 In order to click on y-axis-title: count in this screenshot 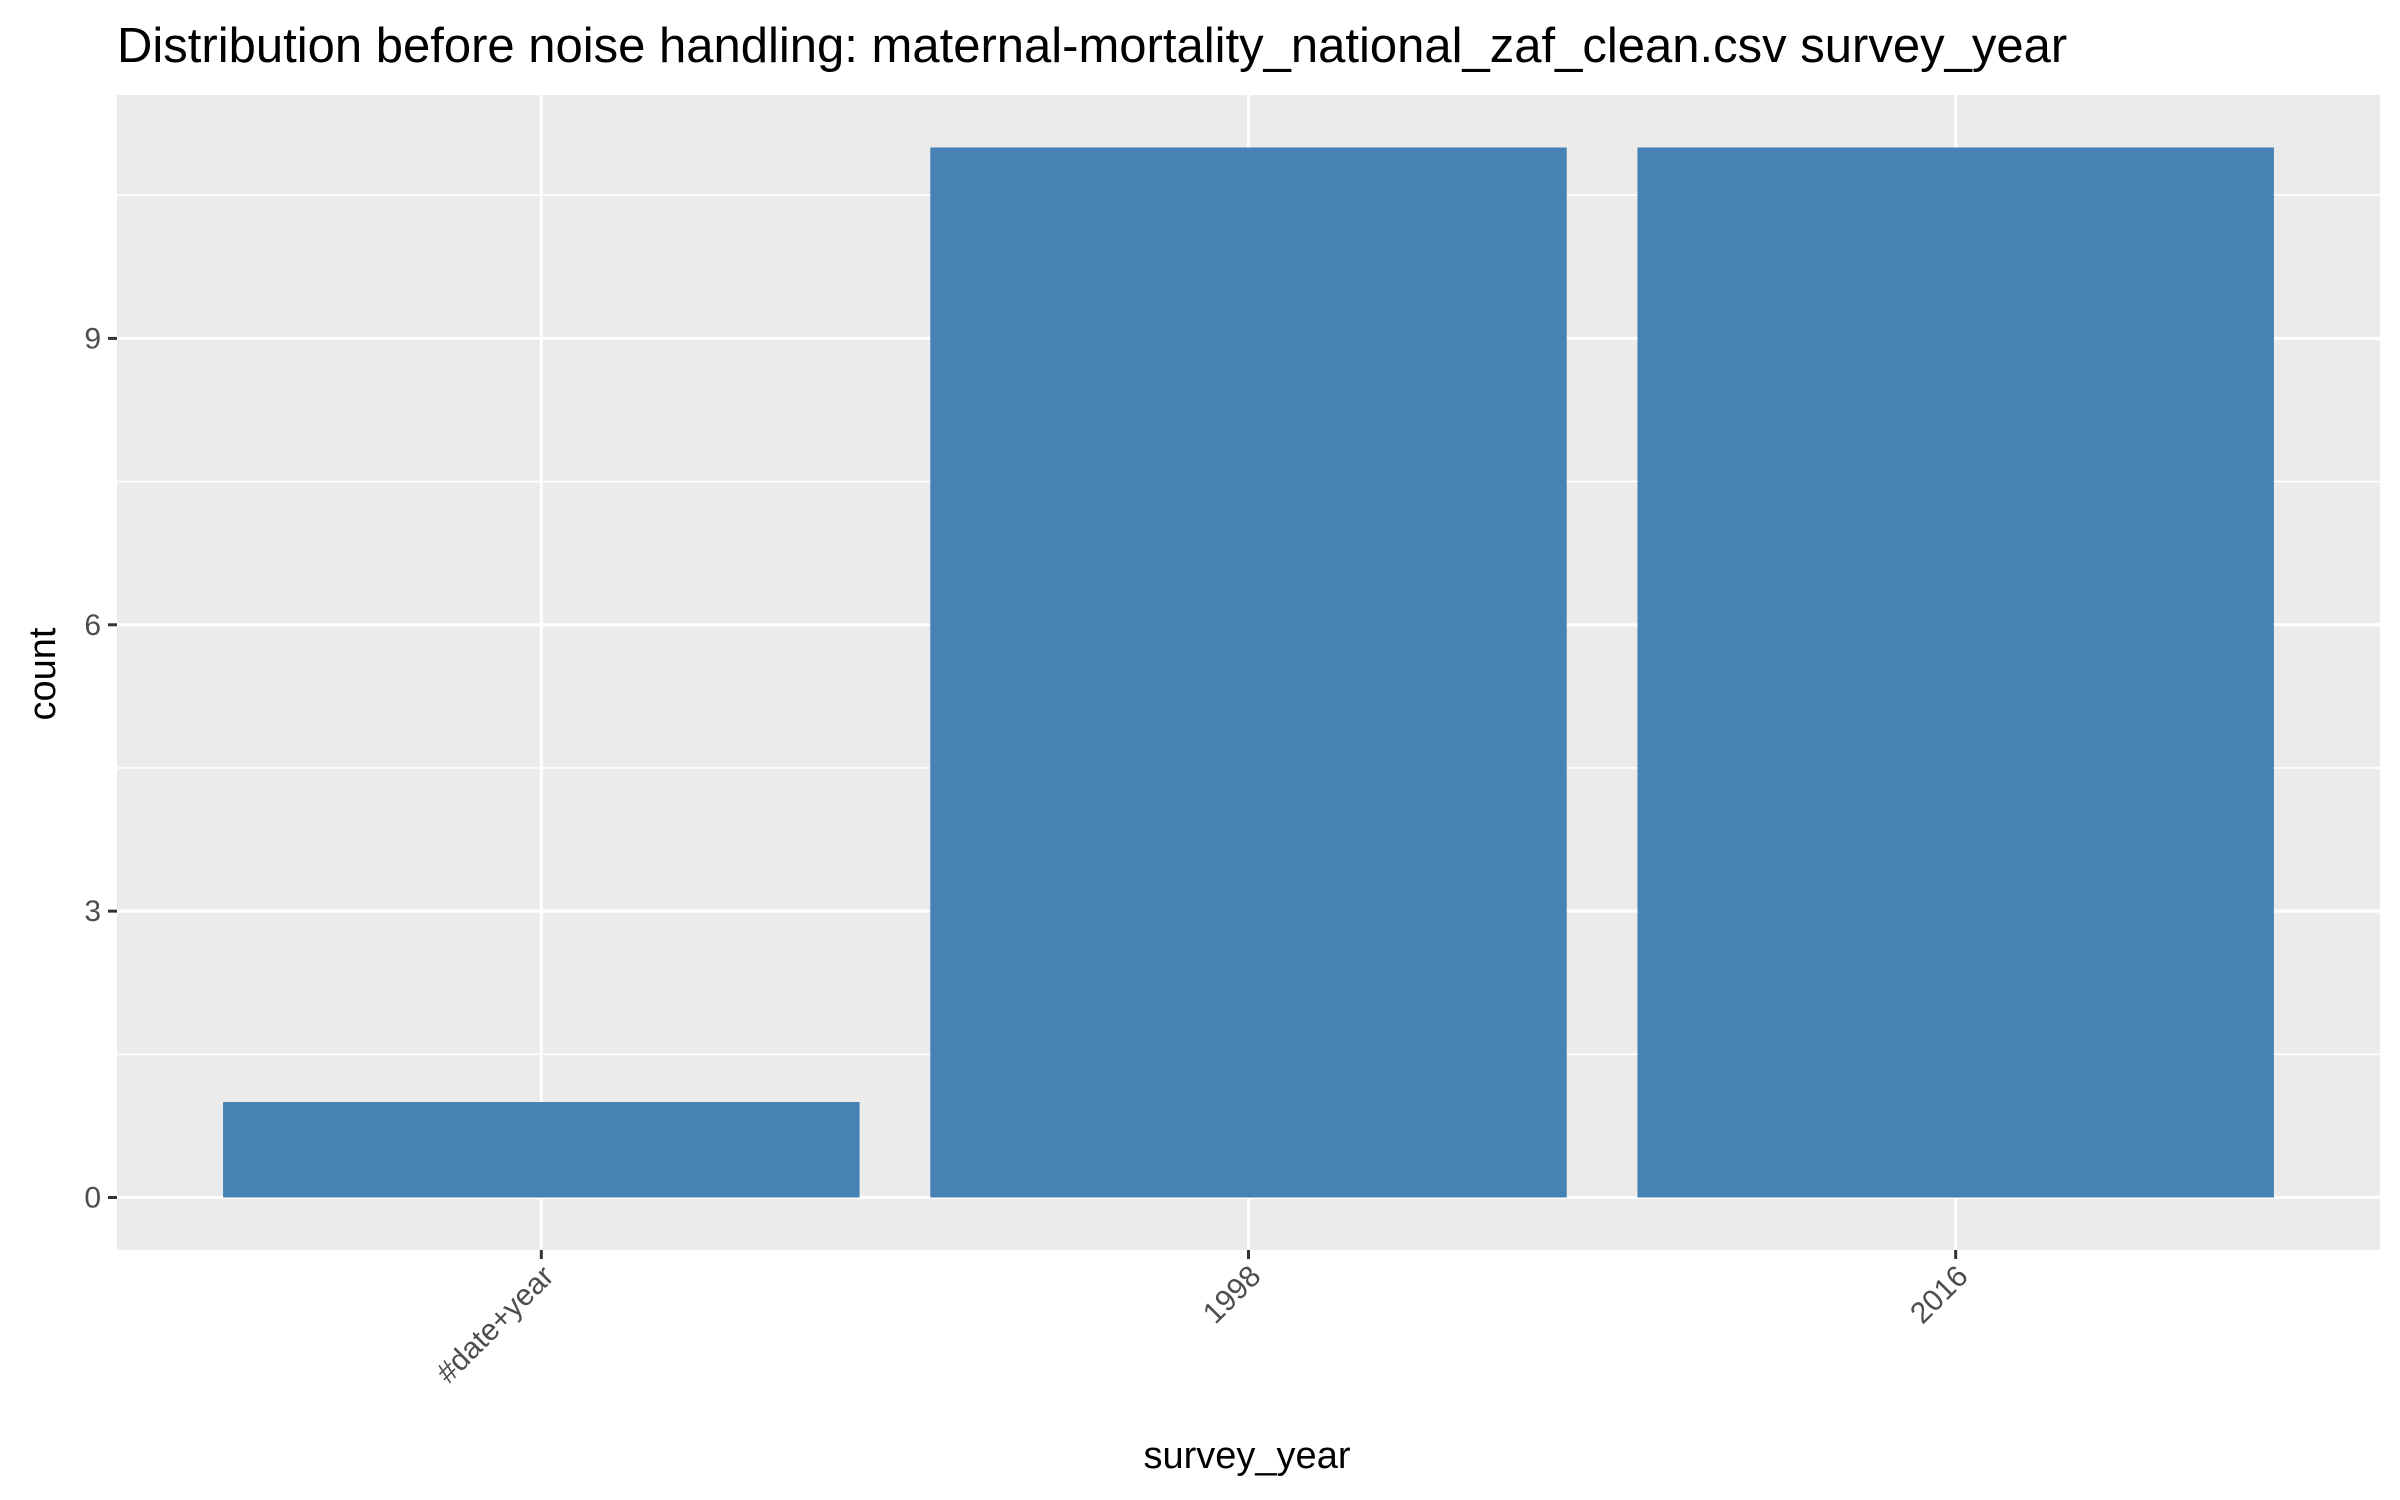, I will do `click(43, 673)`.